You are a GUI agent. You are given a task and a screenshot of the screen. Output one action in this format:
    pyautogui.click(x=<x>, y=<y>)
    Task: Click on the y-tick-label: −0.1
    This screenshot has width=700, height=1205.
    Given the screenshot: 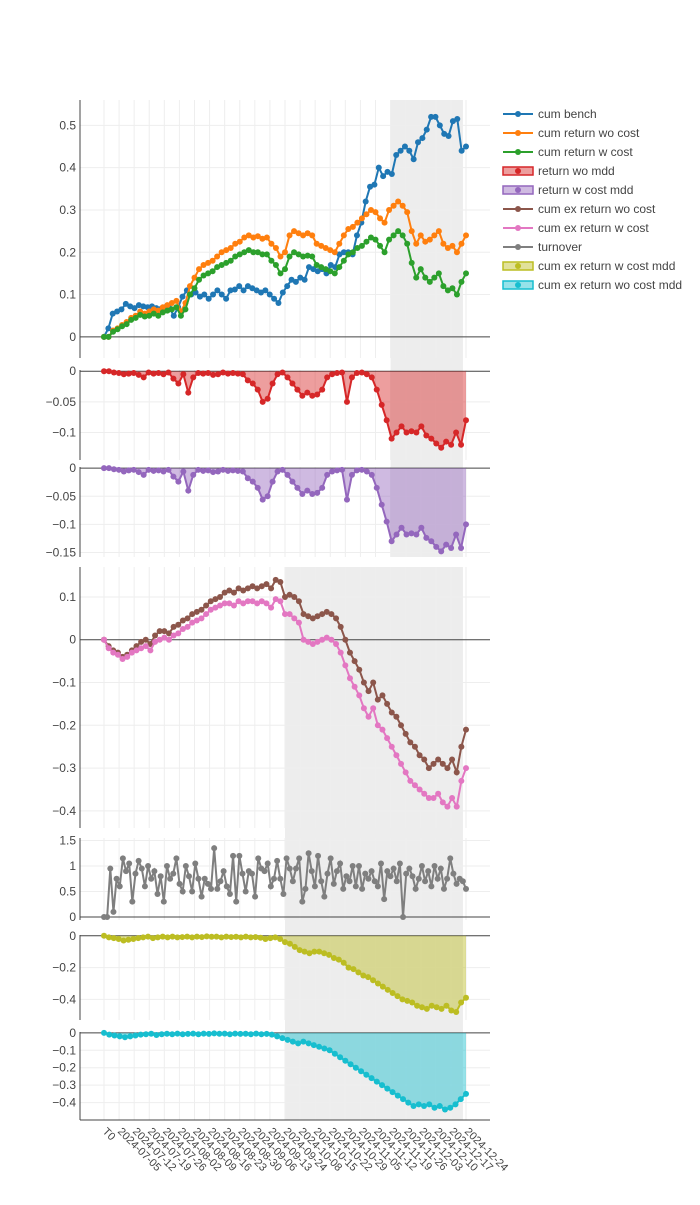 What is the action you would take?
    pyautogui.click(x=64, y=1050)
    